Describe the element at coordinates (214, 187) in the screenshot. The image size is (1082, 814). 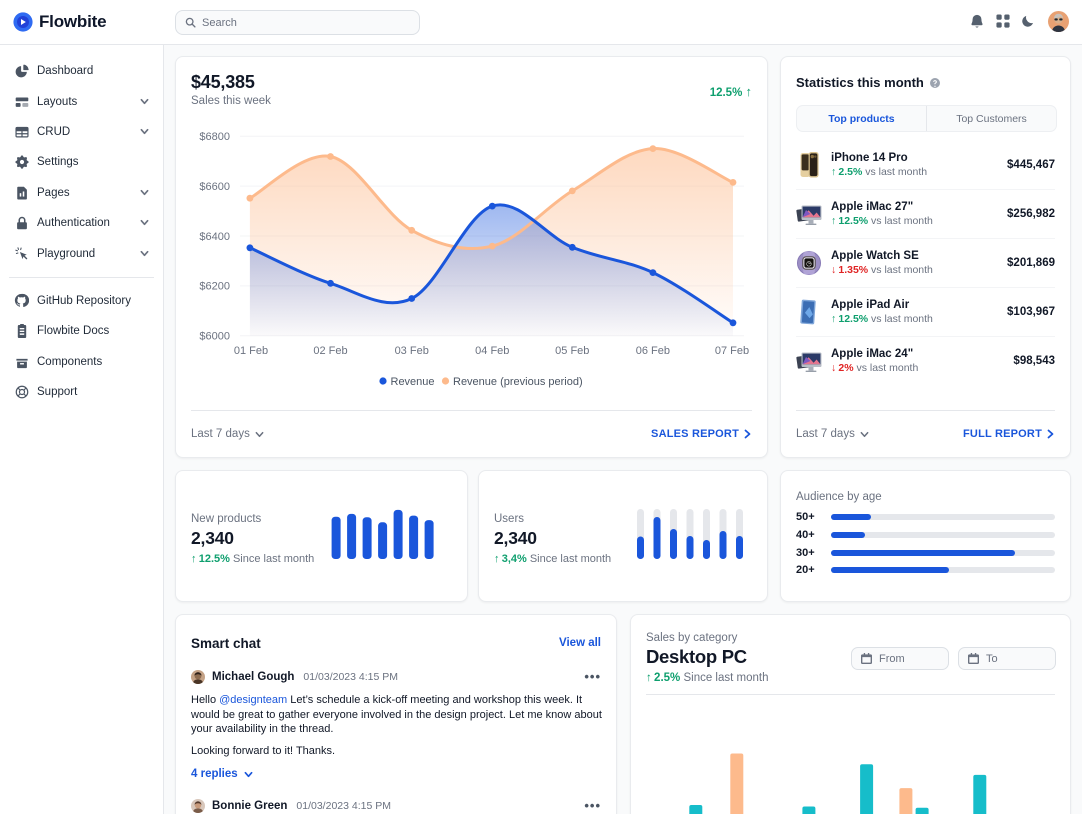
I see `svg-text: $6600` at that location.